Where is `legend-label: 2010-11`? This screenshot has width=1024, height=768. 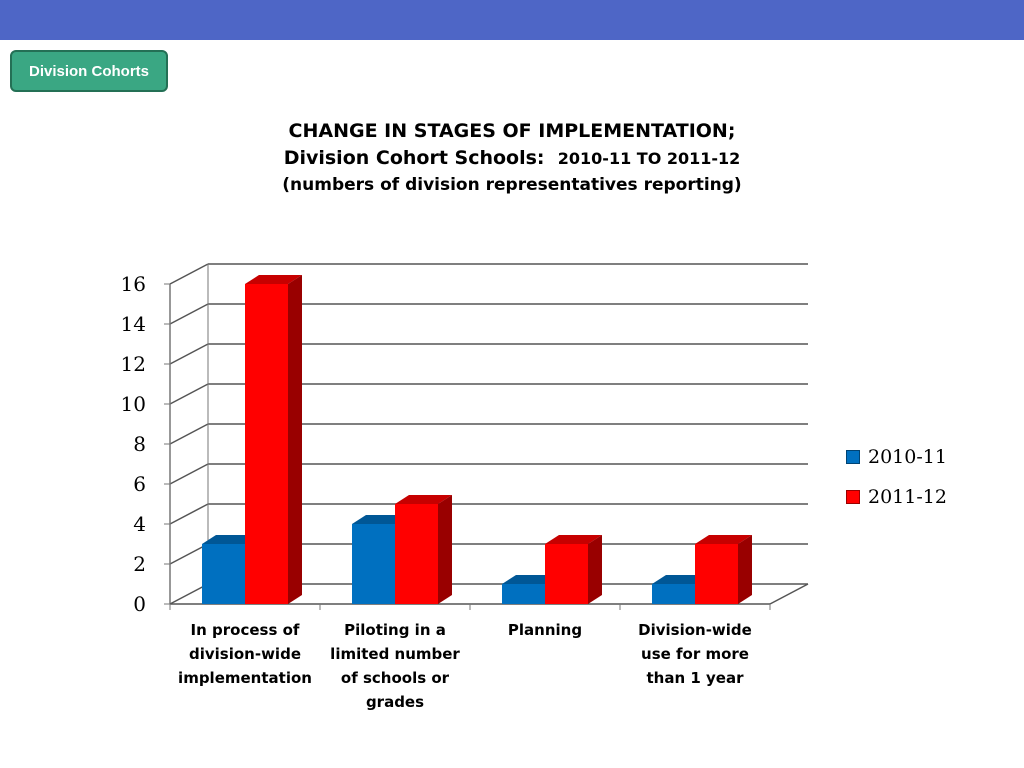 legend-label: 2010-11 is located at coordinates (907, 457).